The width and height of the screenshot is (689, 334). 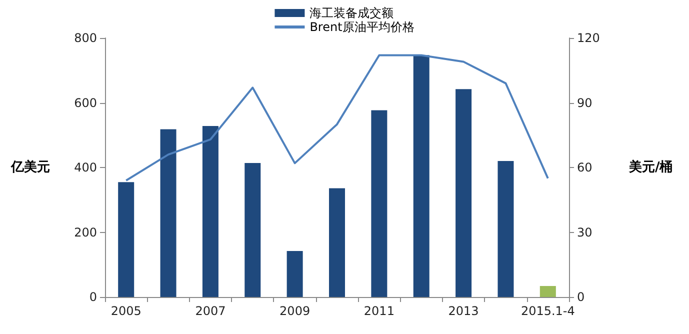 I want to click on x-tick-label: 2013, so click(x=463, y=311).